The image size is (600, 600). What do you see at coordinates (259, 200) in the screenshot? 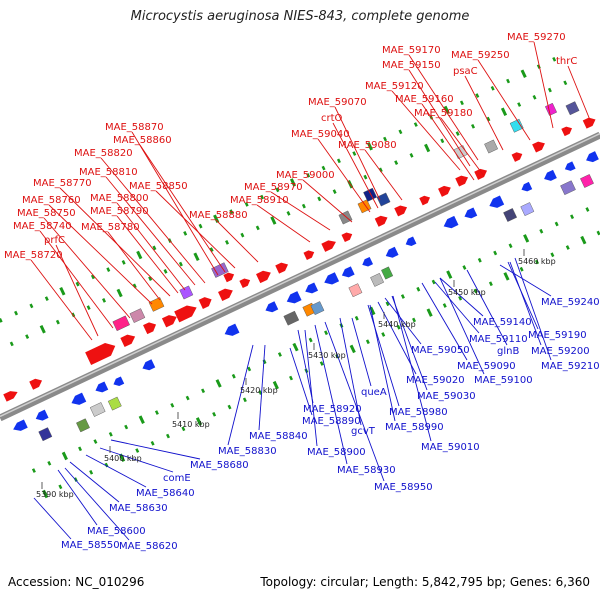
I see `gene-label-forward: MAE_58910` at bounding box center [259, 200].